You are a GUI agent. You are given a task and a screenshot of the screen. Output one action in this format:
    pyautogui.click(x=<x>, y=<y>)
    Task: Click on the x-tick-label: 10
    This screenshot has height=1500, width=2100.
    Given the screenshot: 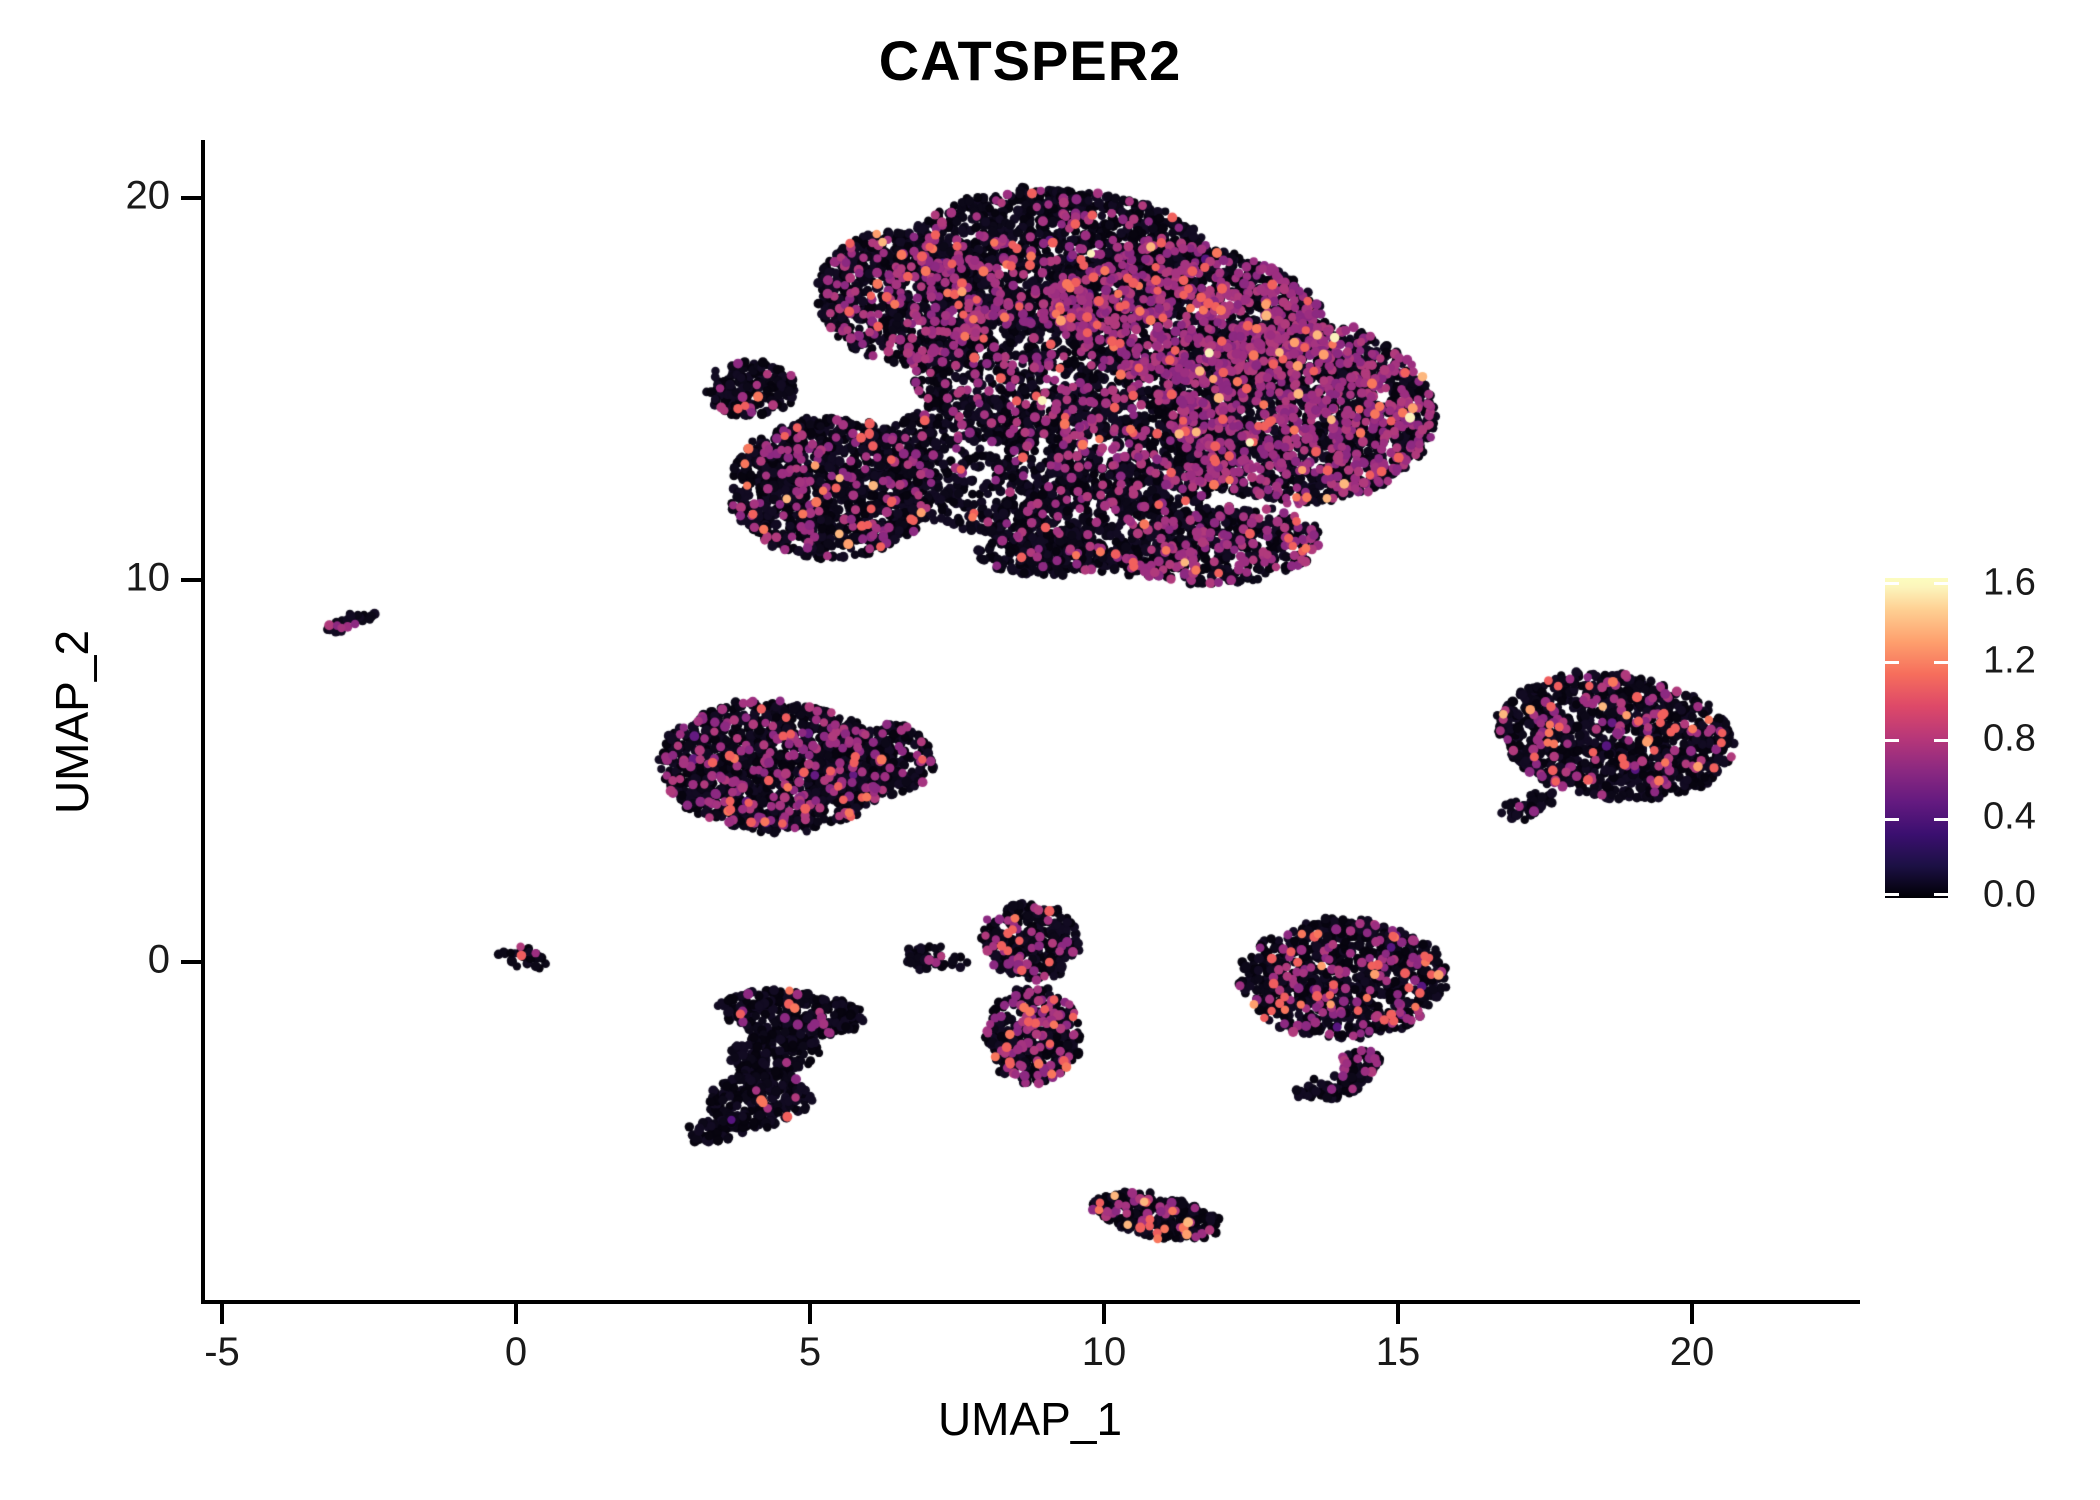 What is the action you would take?
    pyautogui.click(x=1104, y=1352)
    